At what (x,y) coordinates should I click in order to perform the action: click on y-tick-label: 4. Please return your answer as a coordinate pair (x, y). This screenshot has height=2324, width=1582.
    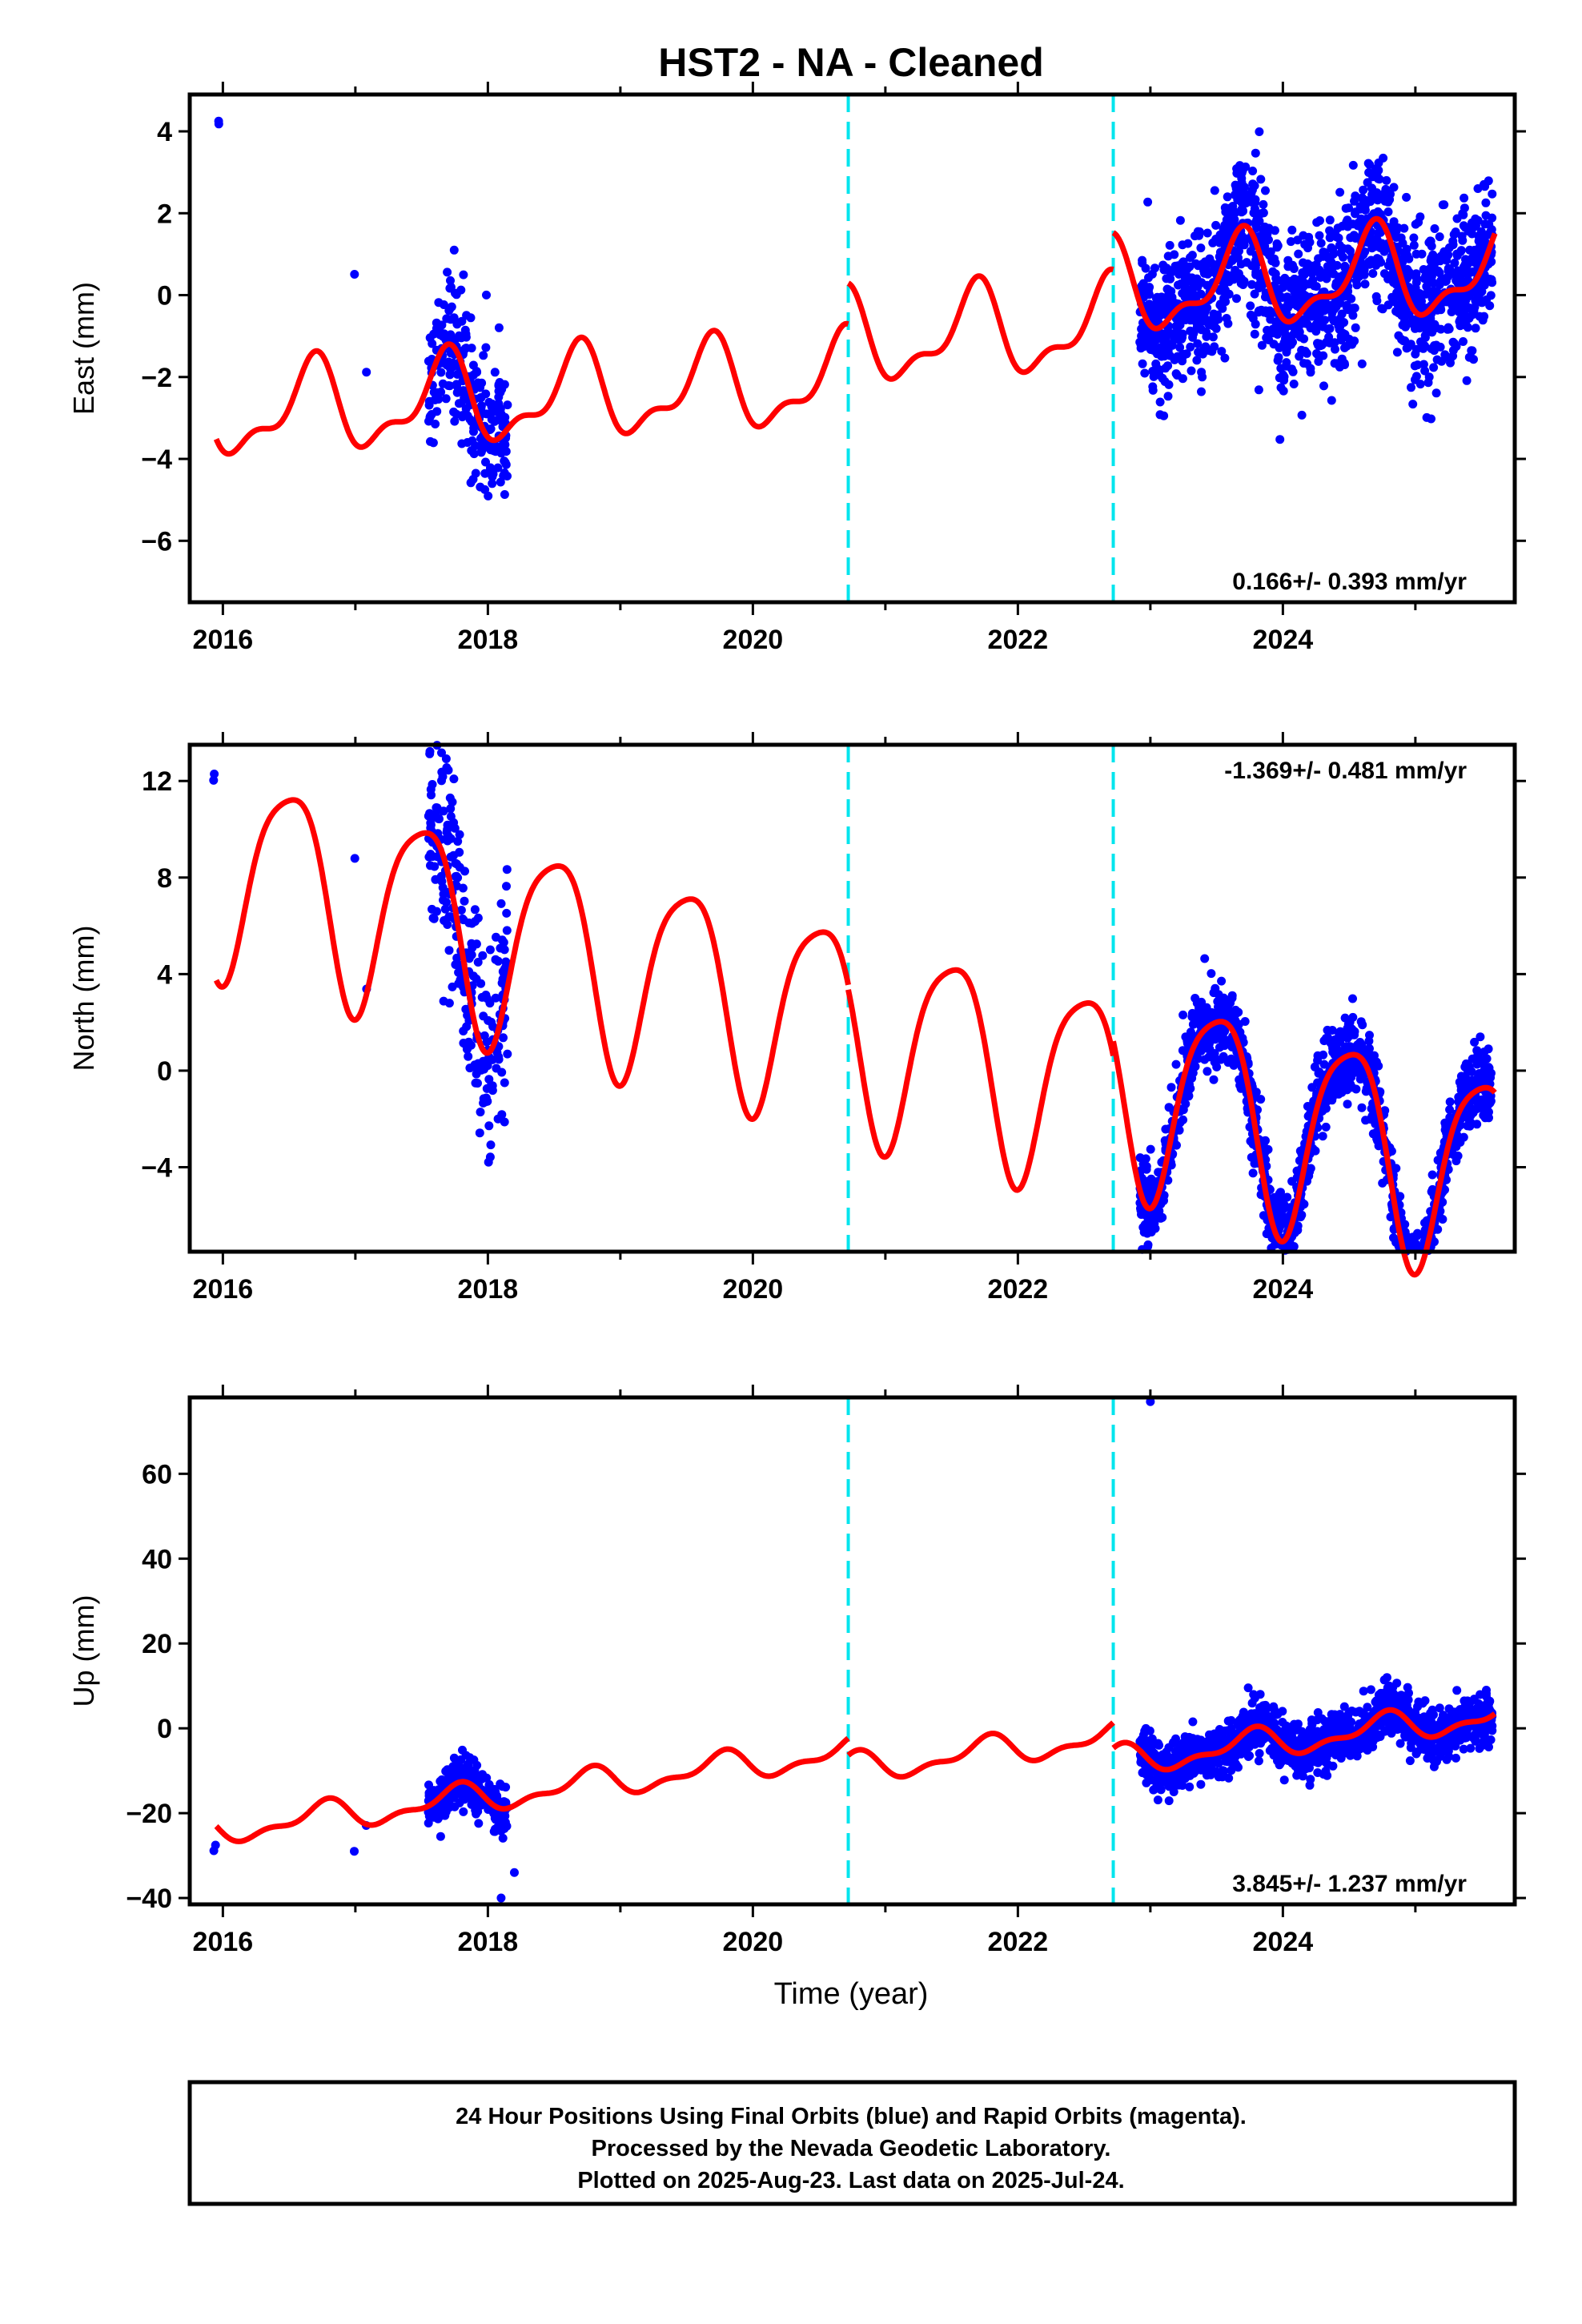
    Looking at the image, I should click on (164, 974).